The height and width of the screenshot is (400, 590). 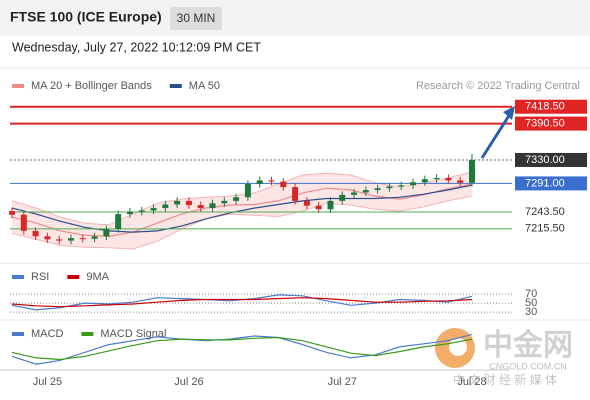 What do you see at coordinates (496, 136) in the screenshot?
I see `forecast-arrow` at bounding box center [496, 136].